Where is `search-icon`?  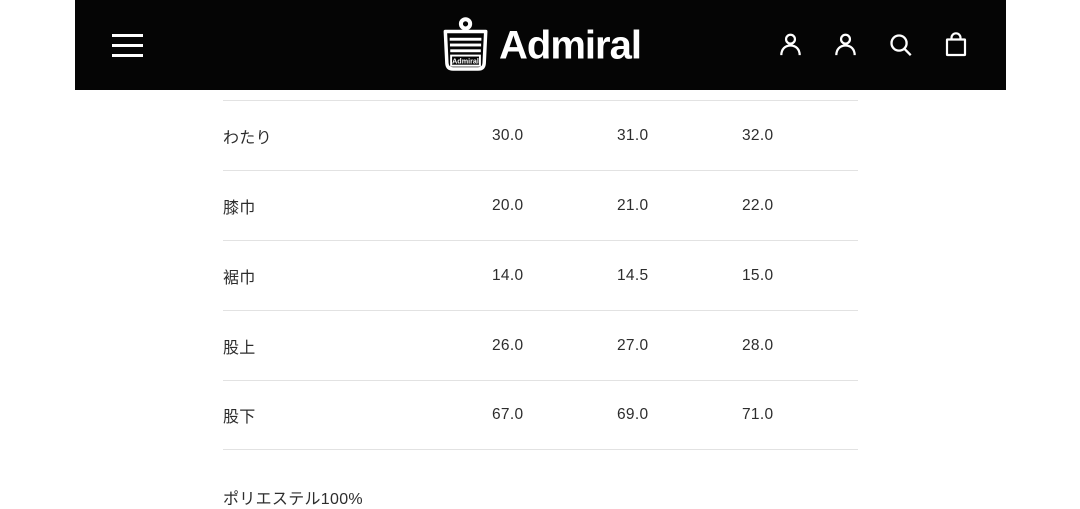
search-icon is located at coordinates (900, 45).